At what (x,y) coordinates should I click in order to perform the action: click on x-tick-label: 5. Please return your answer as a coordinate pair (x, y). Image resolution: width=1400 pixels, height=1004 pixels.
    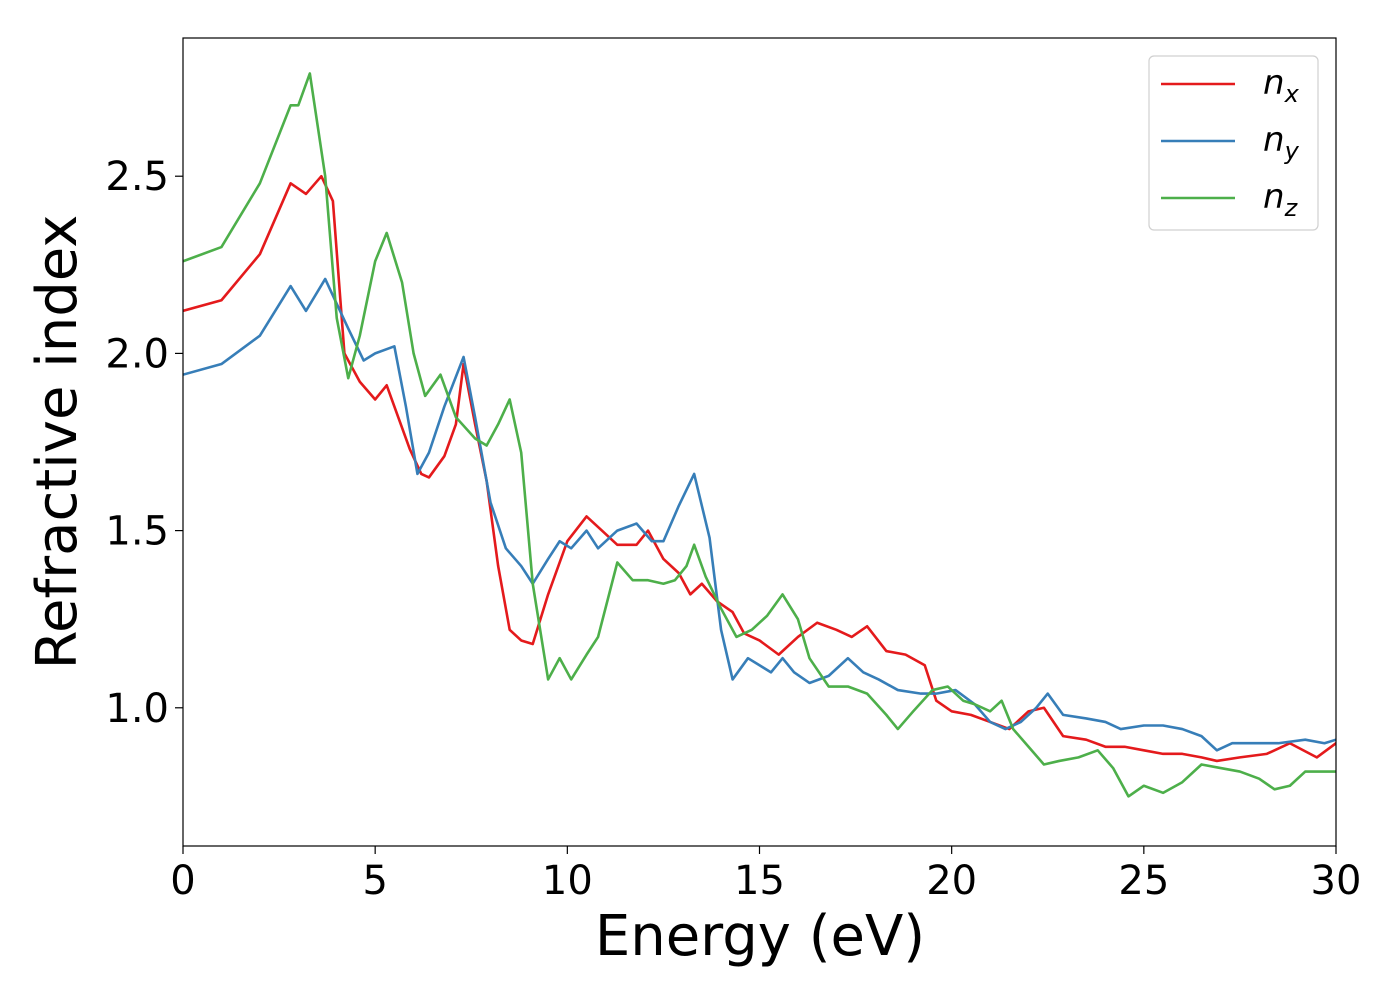
    Looking at the image, I should click on (374, 881).